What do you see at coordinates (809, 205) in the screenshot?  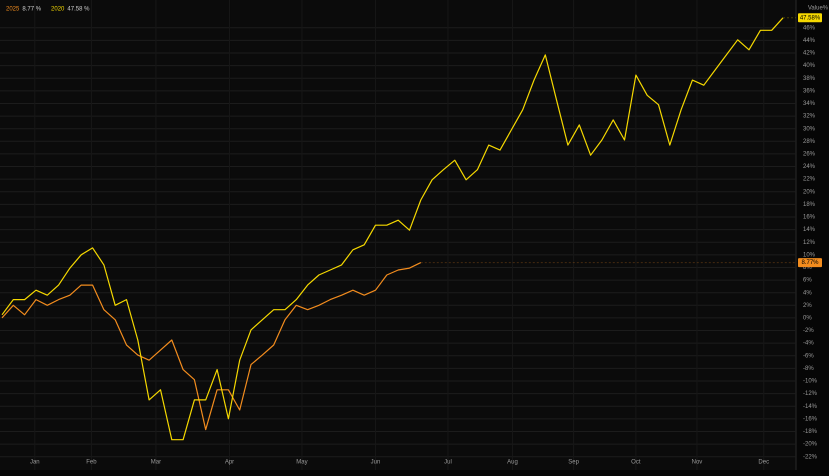 I see `y-tick-label: 18%` at bounding box center [809, 205].